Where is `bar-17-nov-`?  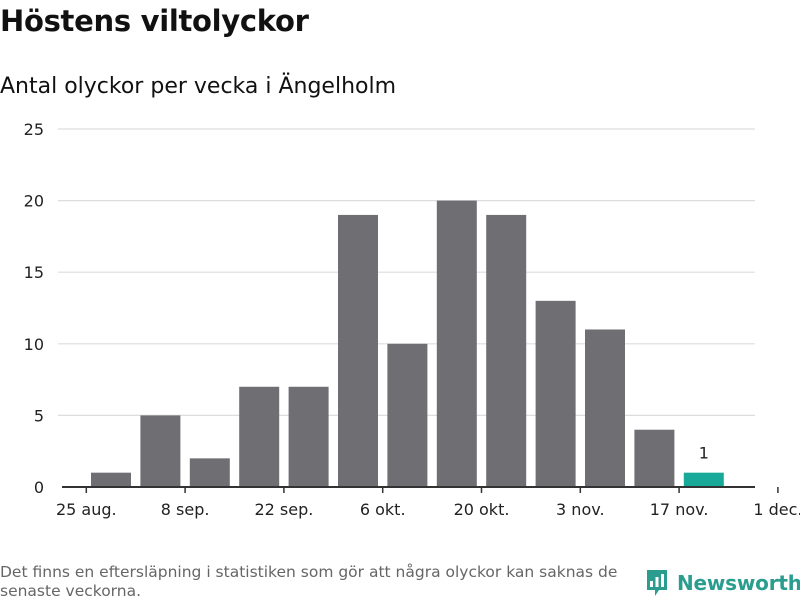
bar-17-nov- is located at coordinates (654, 458).